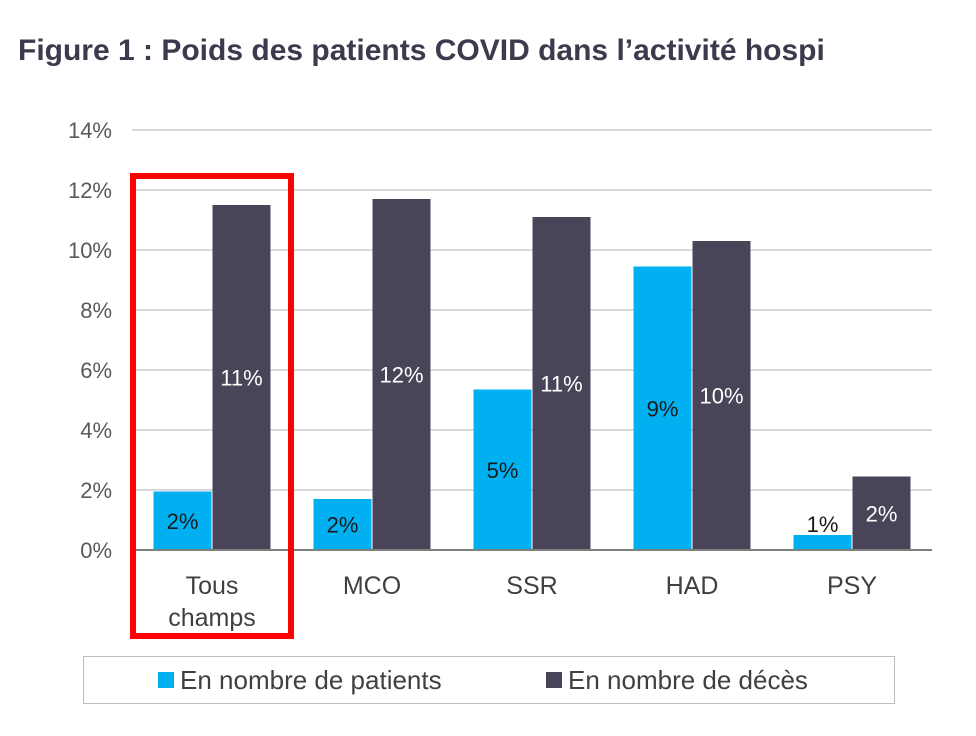 The width and height of the screenshot is (976, 736). I want to click on x-category-label: PSY, so click(852, 586).